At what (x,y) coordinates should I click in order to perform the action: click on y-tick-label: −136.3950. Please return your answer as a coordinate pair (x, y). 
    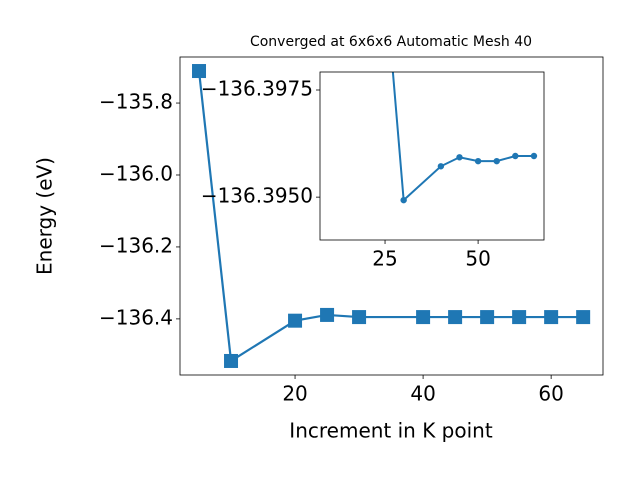
    Looking at the image, I should click on (257, 196).